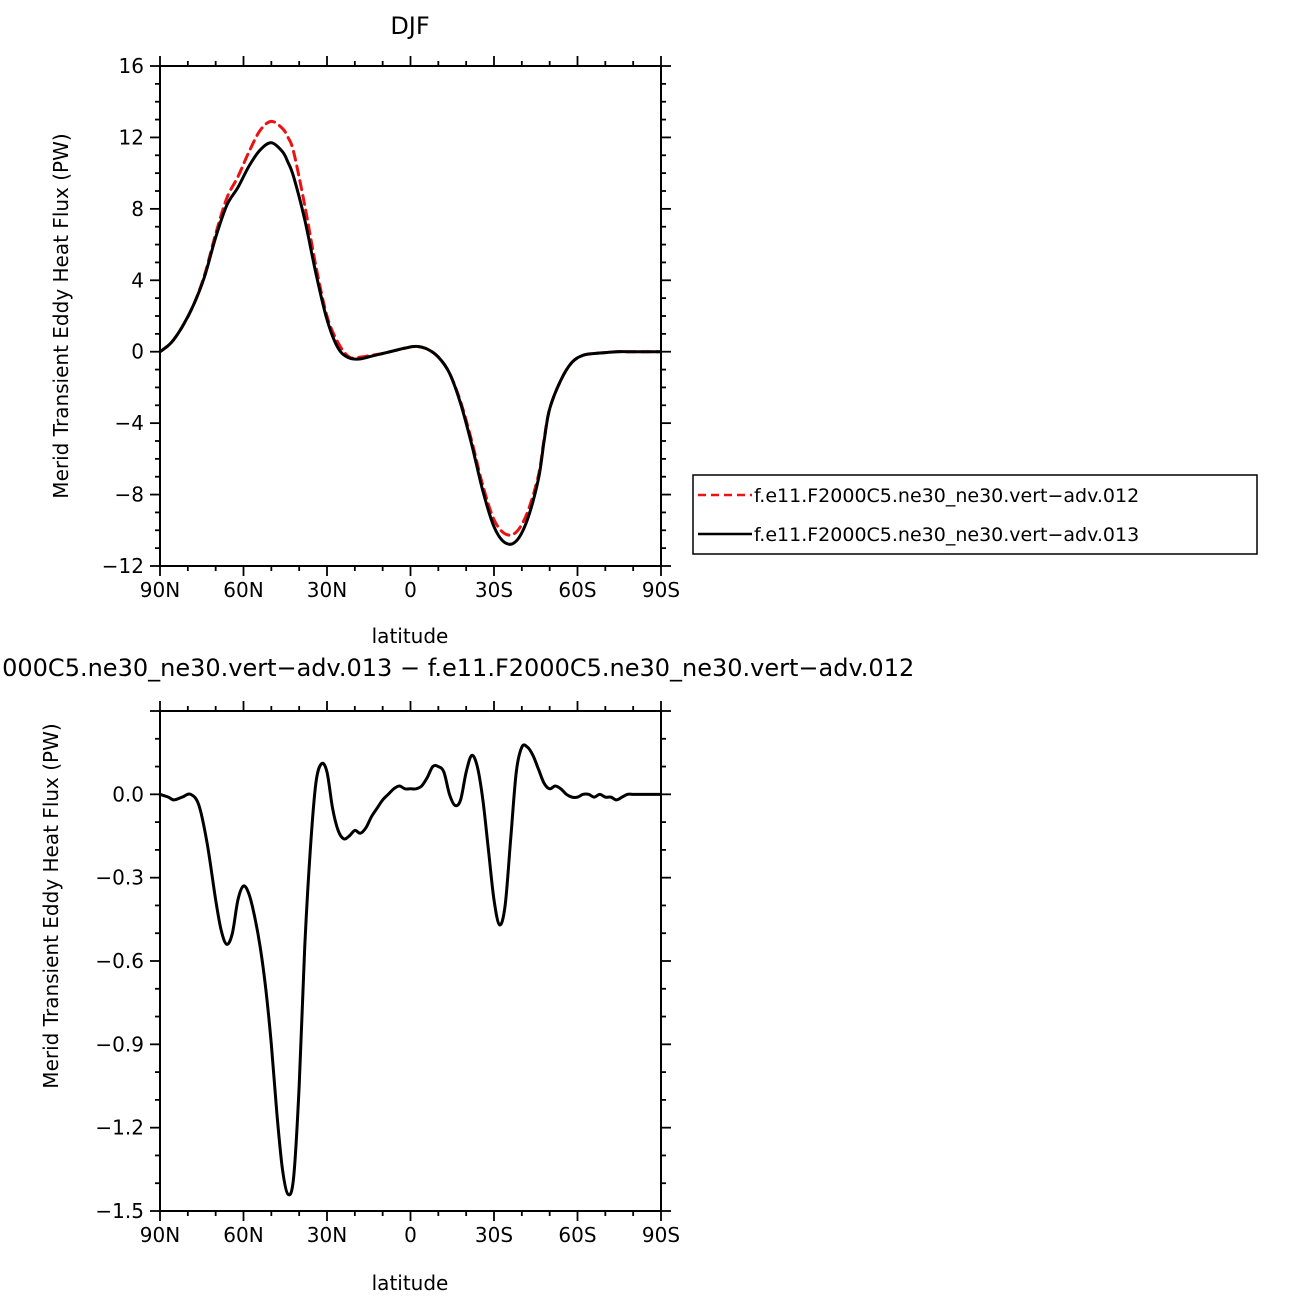  I want to click on top-panel-y-axis-label: Merid Transient Eddy Heat Flux (PW), so click(61, 315).